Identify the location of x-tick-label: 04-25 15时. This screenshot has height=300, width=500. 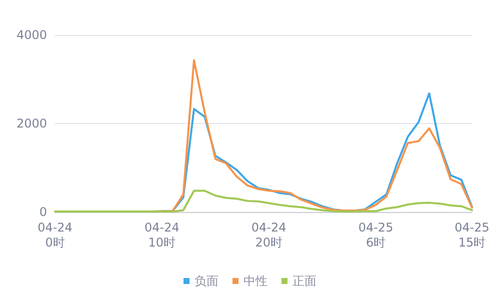
(472, 235).